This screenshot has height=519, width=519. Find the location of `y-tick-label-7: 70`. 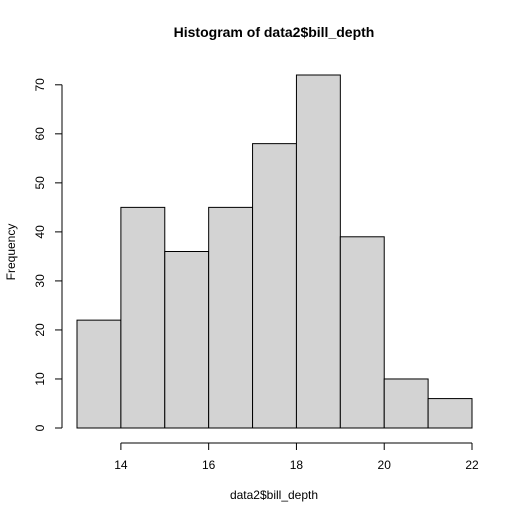

y-tick-label-7: 70 is located at coordinates (40, 85).